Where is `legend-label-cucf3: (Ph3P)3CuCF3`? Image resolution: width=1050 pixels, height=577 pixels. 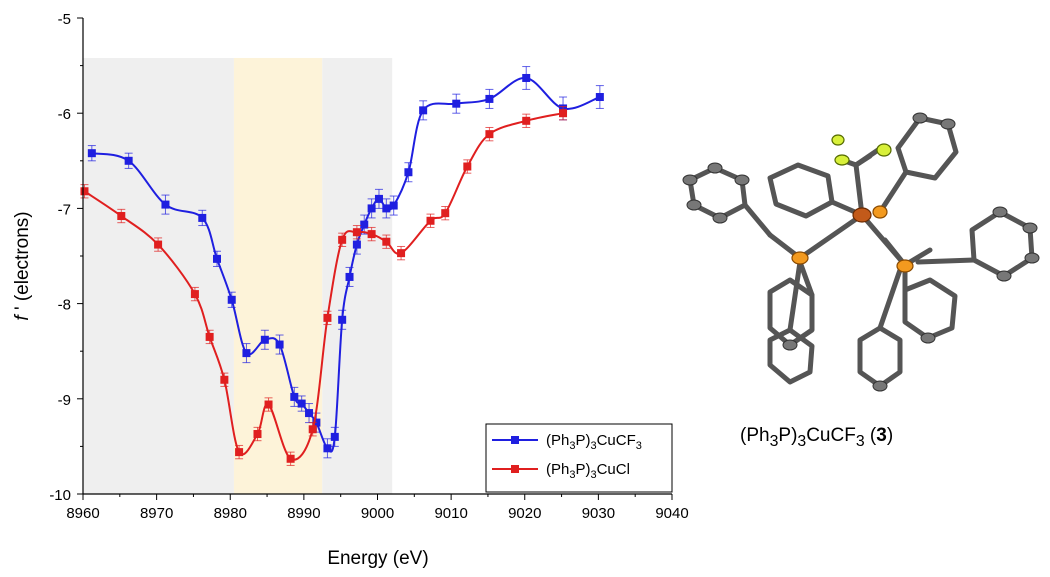 legend-label-cucf3: (Ph3P)3CuCF3 is located at coordinates (594, 442).